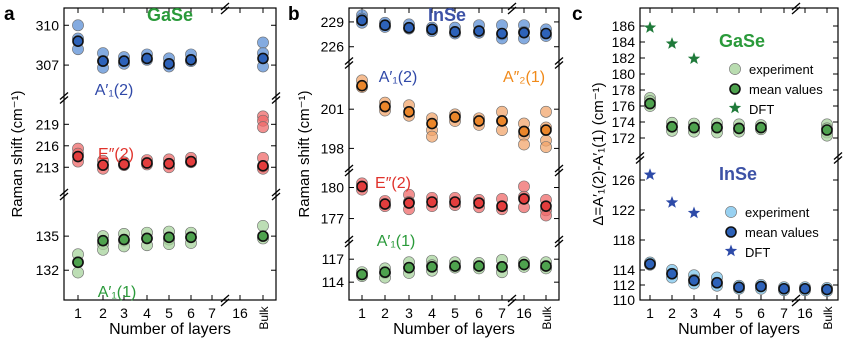 The width and height of the screenshot is (846, 340). Describe the element at coordinates (761, 109) in the screenshot. I see `legend-label: DFT` at that location.